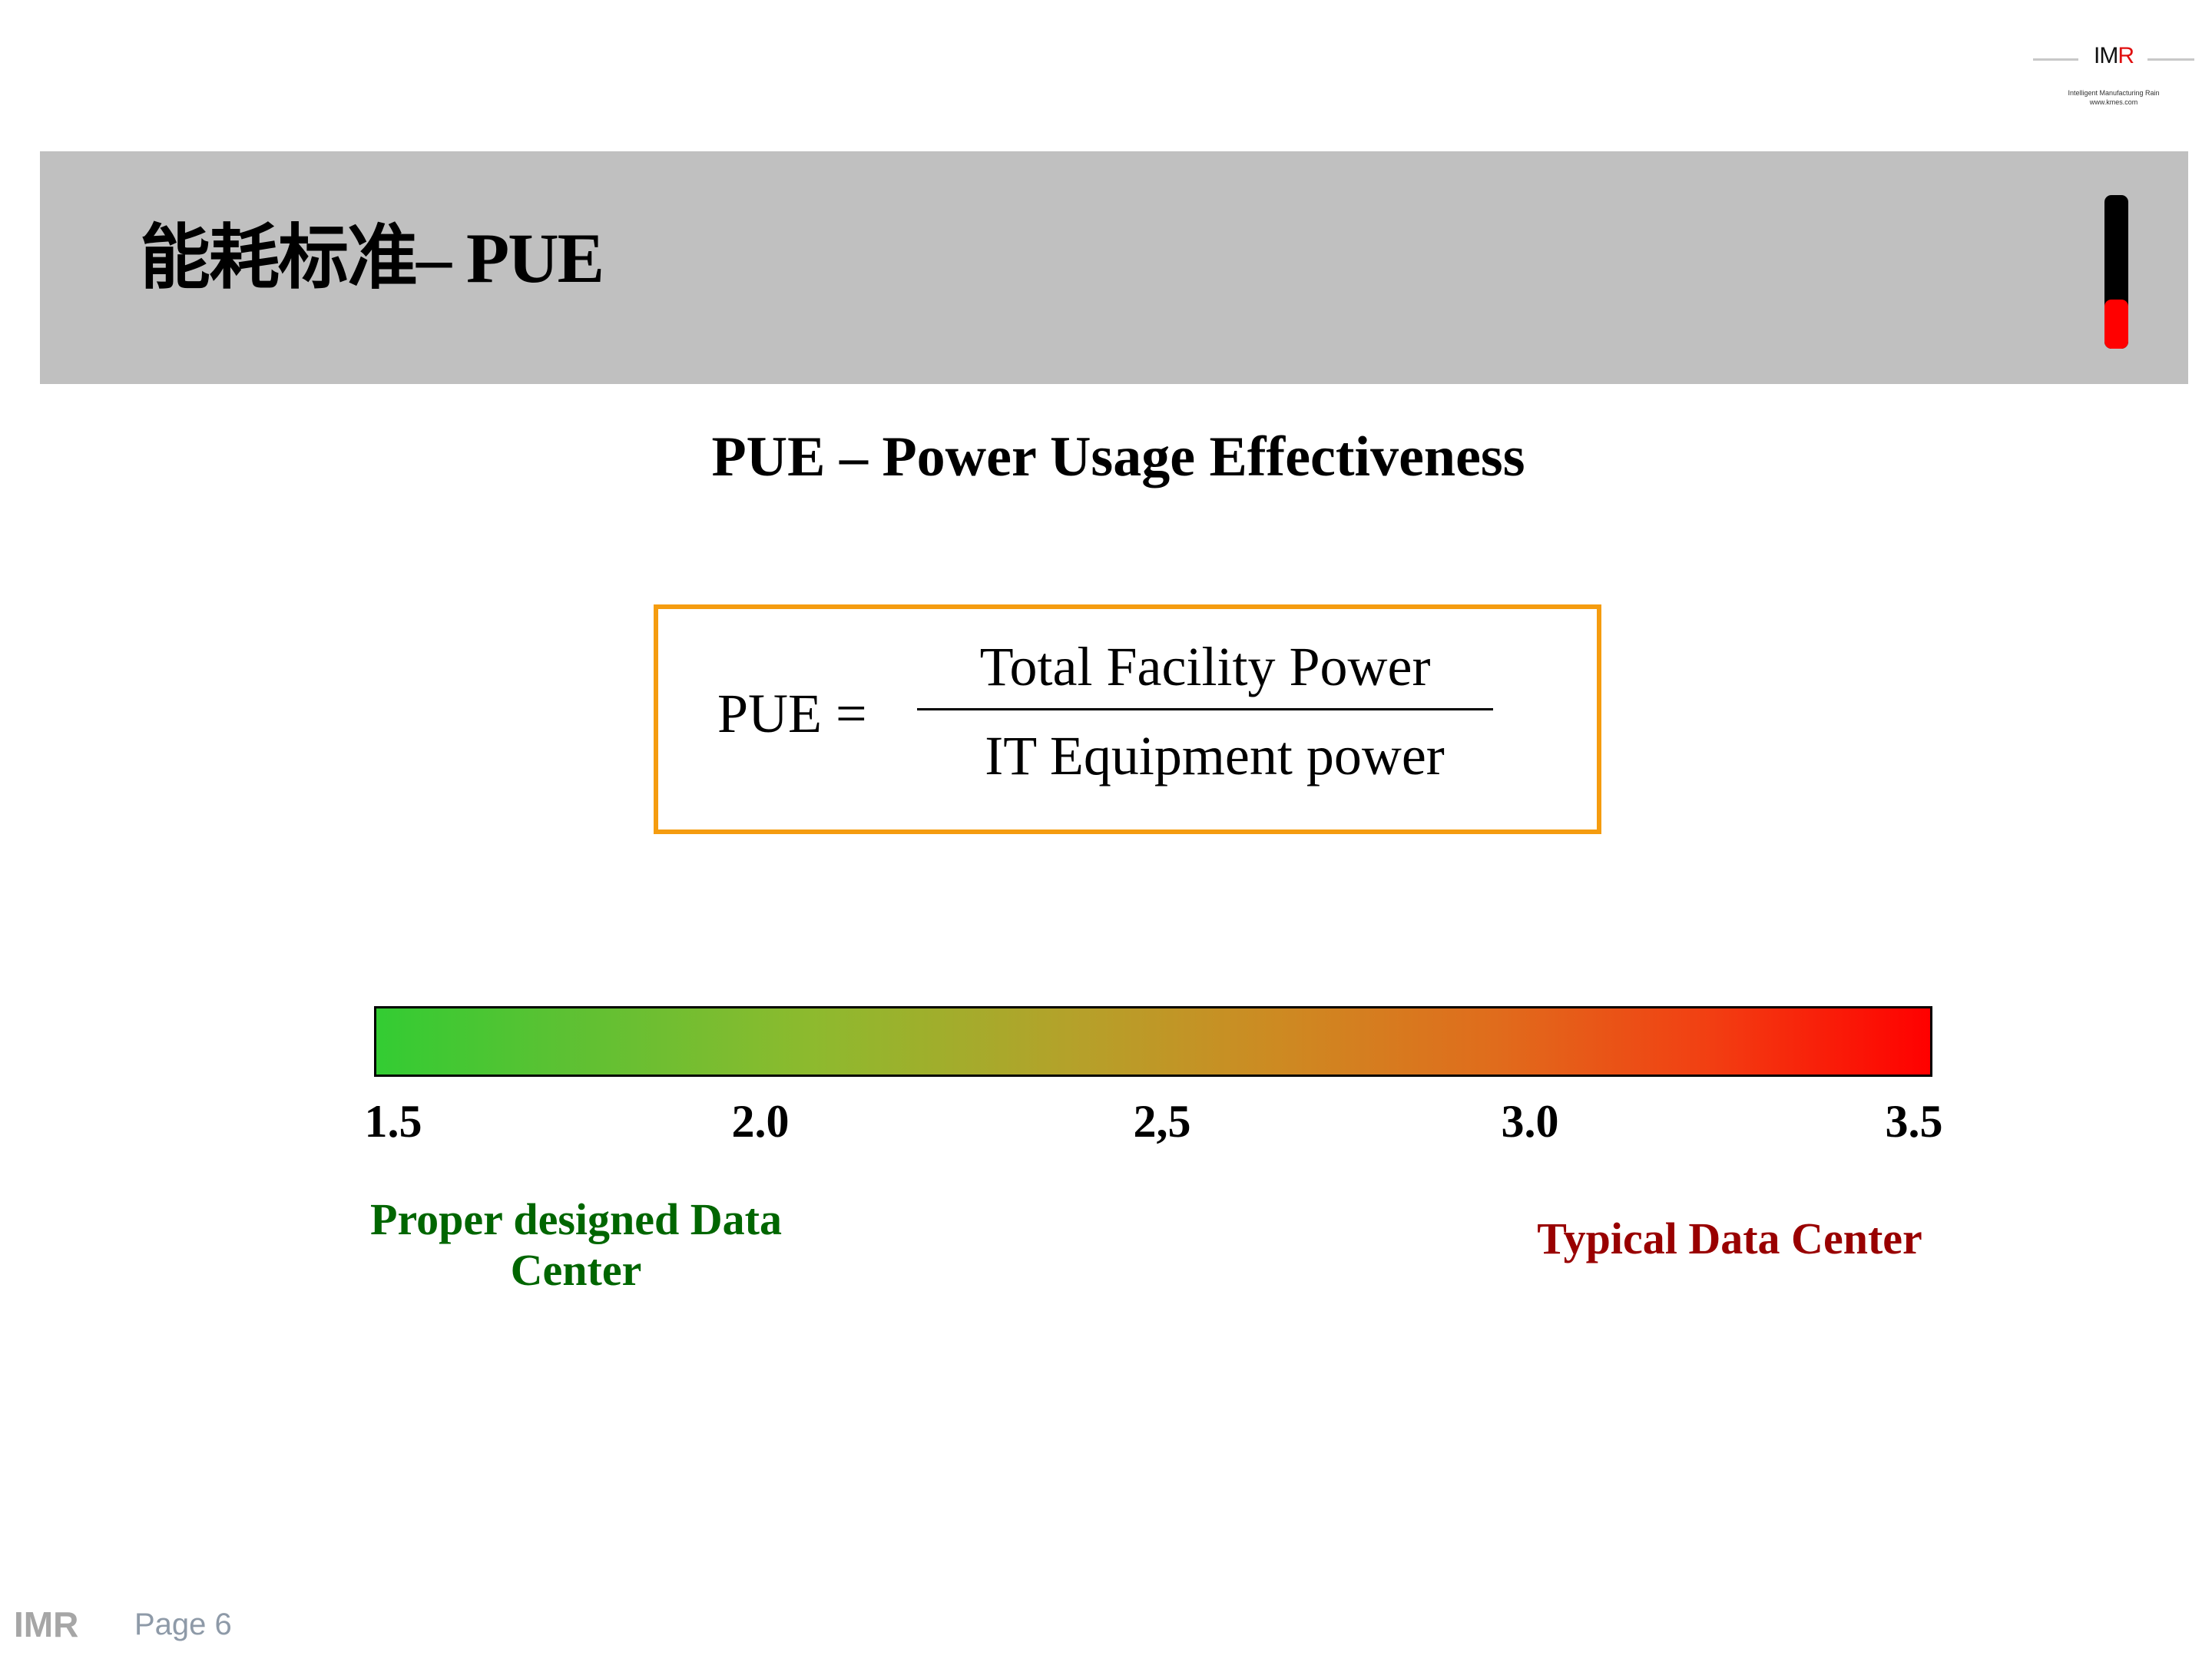  Describe the element at coordinates (393, 1122) in the screenshot. I see `scale-tick: 1.5` at that location.